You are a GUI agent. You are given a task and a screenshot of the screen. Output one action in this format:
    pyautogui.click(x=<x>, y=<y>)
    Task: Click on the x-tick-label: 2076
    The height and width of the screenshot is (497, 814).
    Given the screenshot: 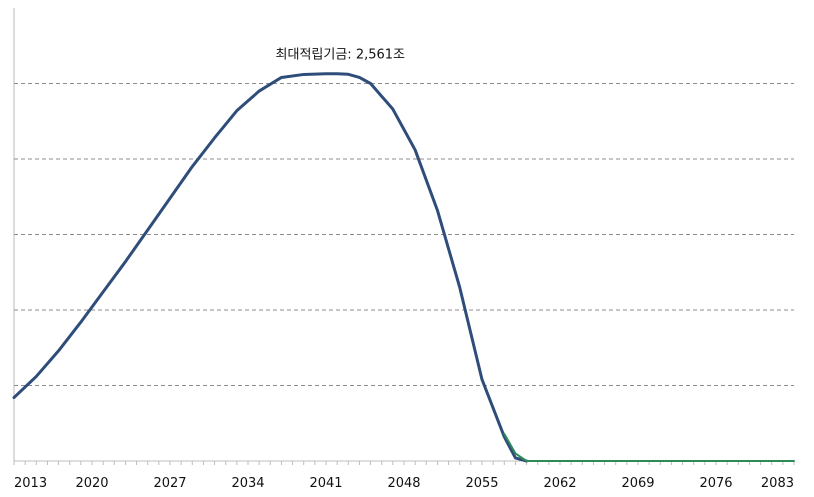 What is the action you would take?
    pyautogui.click(x=715, y=483)
    